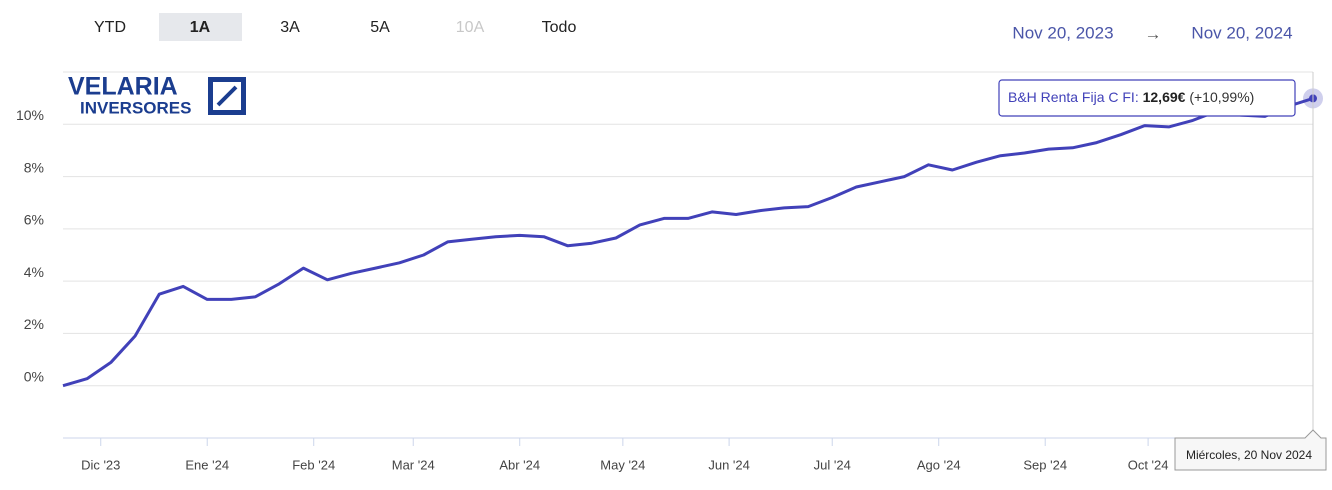 The height and width of the screenshot is (490, 1332). Describe the element at coordinates (227, 96) in the screenshot. I see `logo-slash` at that location.